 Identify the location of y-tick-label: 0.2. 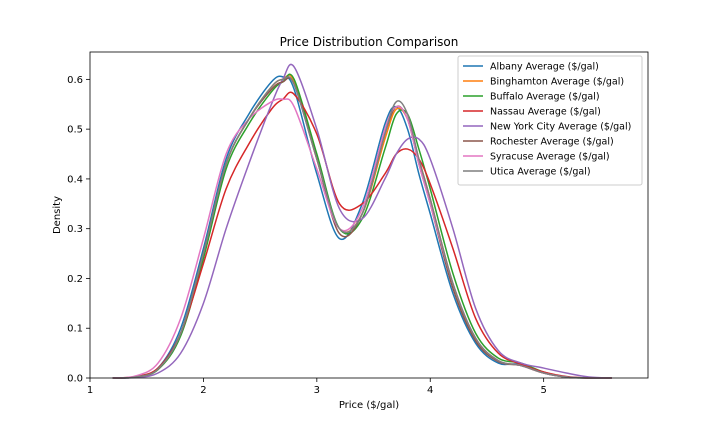
(75, 279).